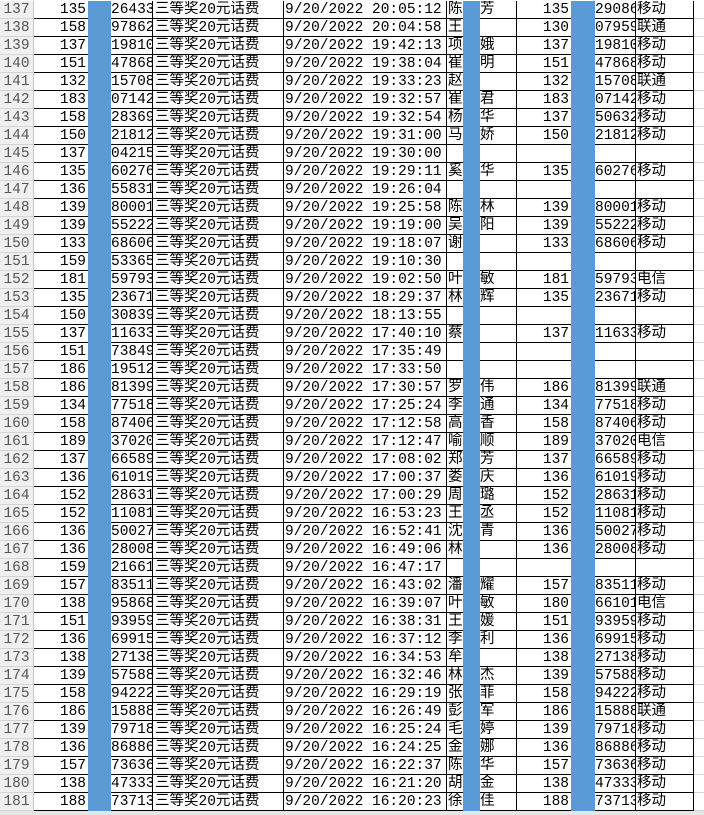 Image resolution: width=704 pixels, height=815 pixels. Describe the element at coordinates (61, 730) in the screenshot. I see `cell-prefix: 139` at that location.